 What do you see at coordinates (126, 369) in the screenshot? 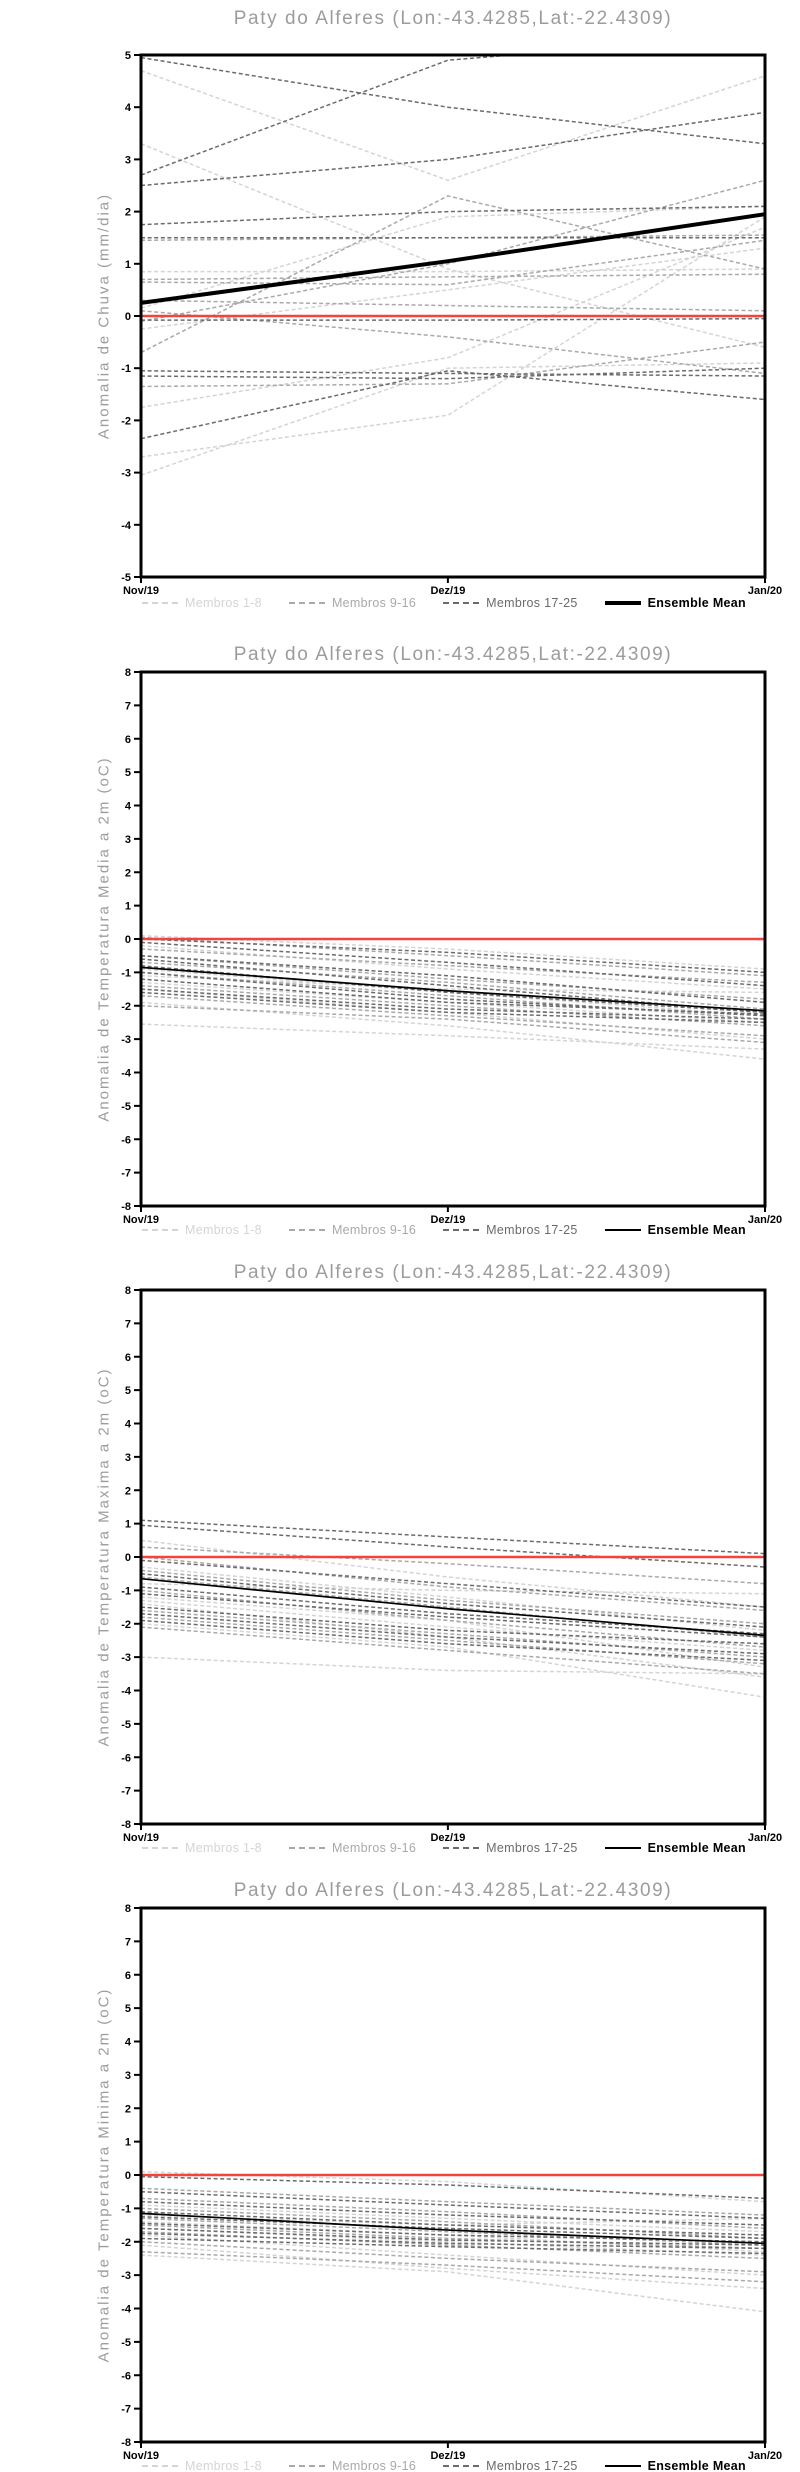
I see `y-axis-tick-label: -1` at bounding box center [126, 369].